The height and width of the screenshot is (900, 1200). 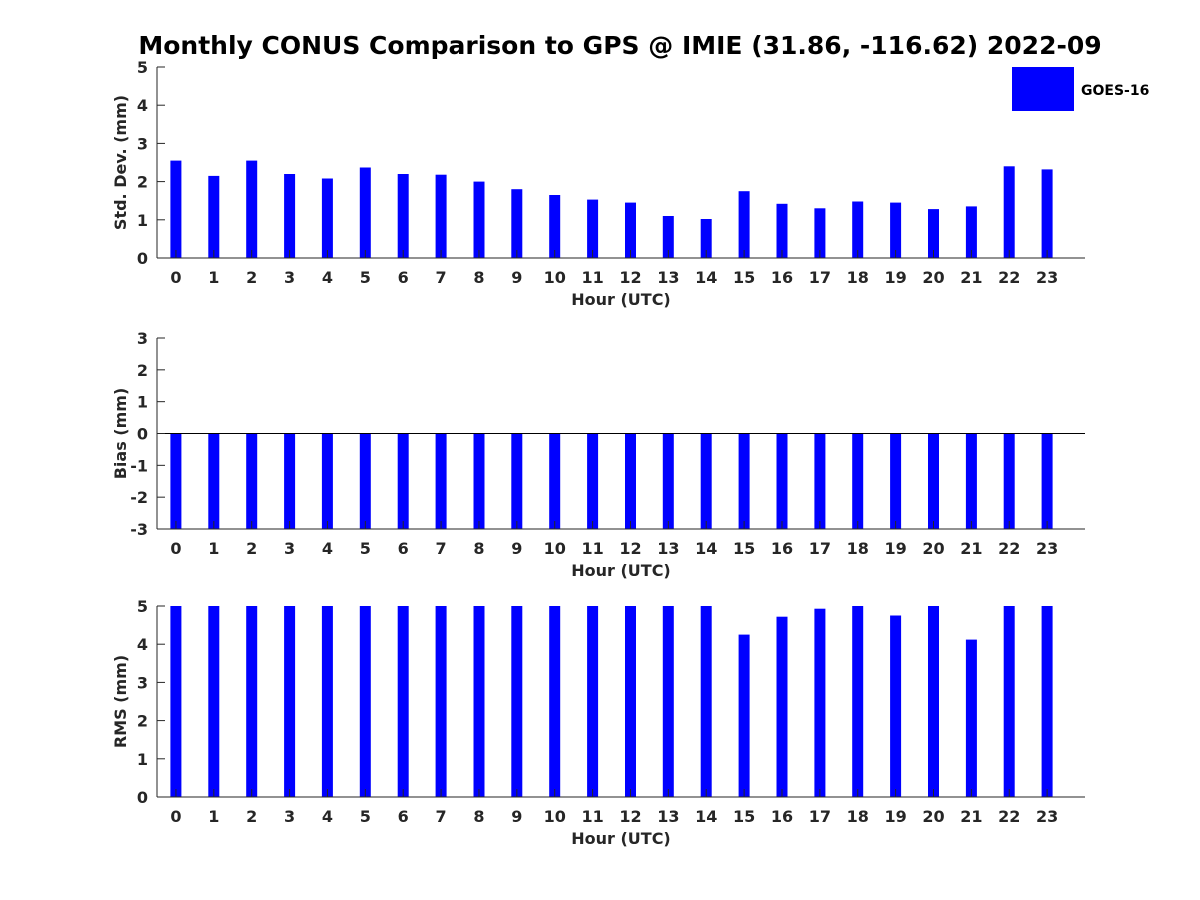 What do you see at coordinates (668, 816) in the screenshot?
I see `rms-x-tick-label: 13` at bounding box center [668, 816].